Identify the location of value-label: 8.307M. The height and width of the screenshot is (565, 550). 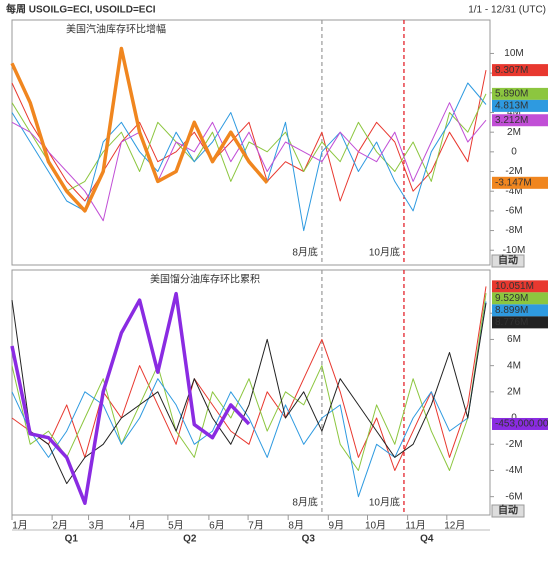
(511, 70).